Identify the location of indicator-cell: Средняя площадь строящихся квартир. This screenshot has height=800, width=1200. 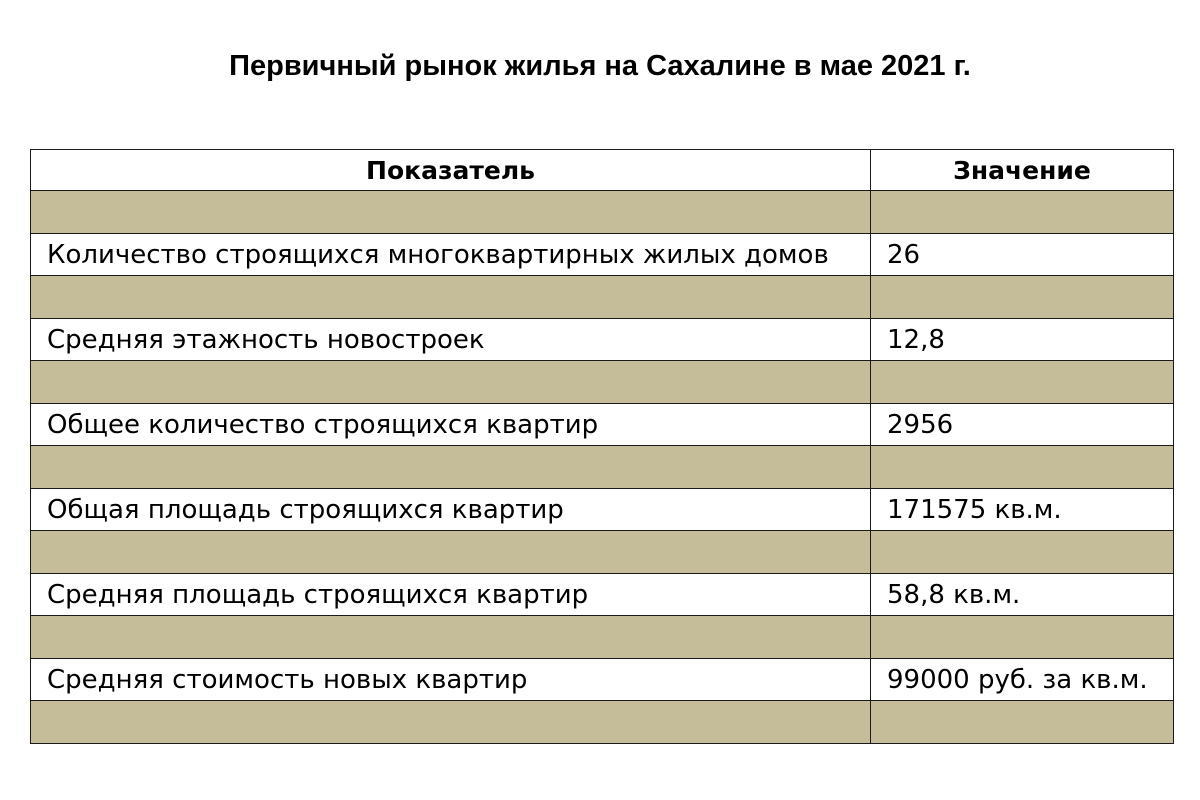
(450, 594).